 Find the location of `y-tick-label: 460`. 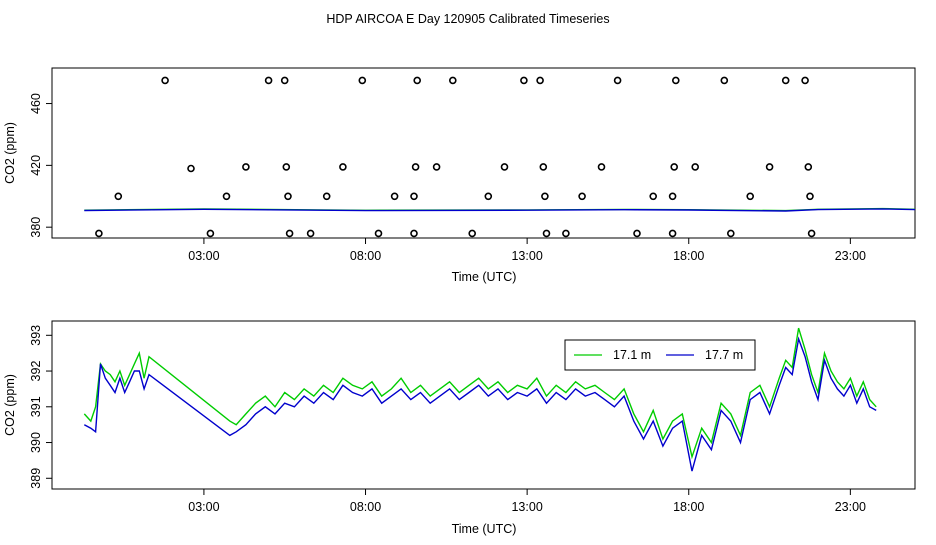

y-tick-label: 460 is located at coordinates (36, 103).